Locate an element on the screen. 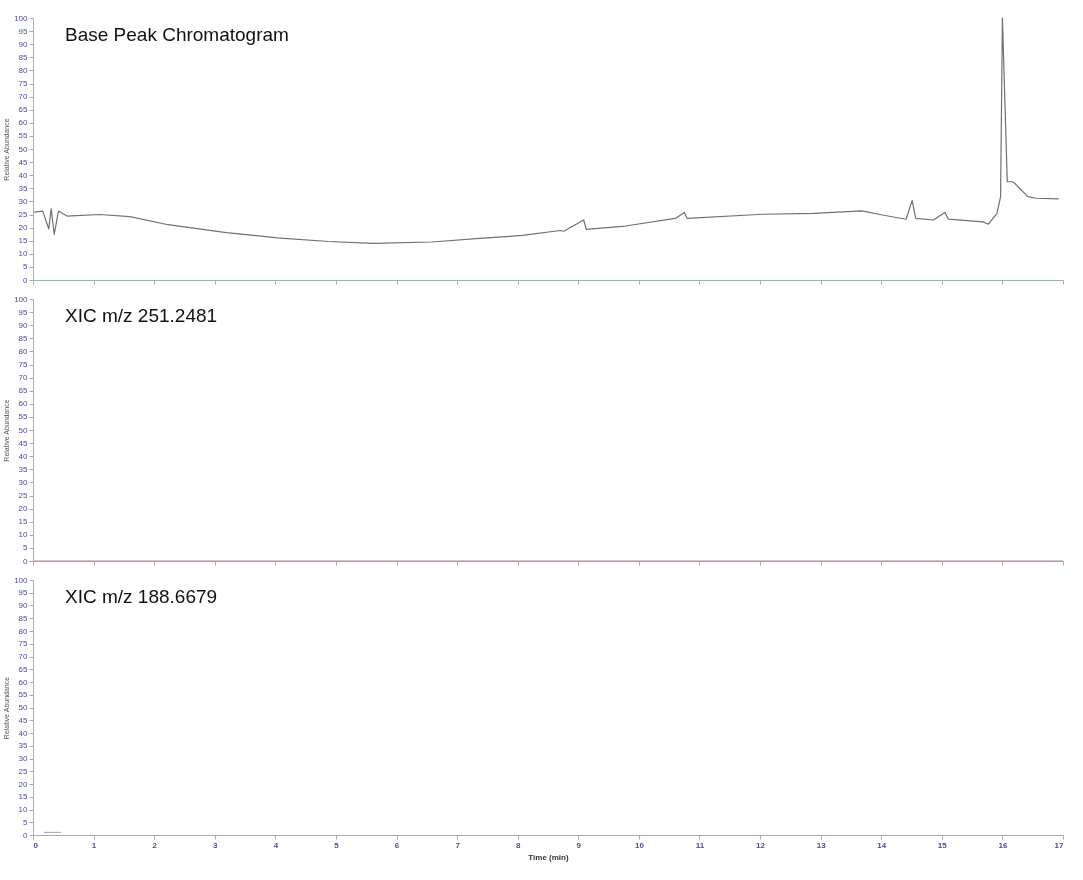  x-tick-label: 3 is located at coordinates (216, 845).